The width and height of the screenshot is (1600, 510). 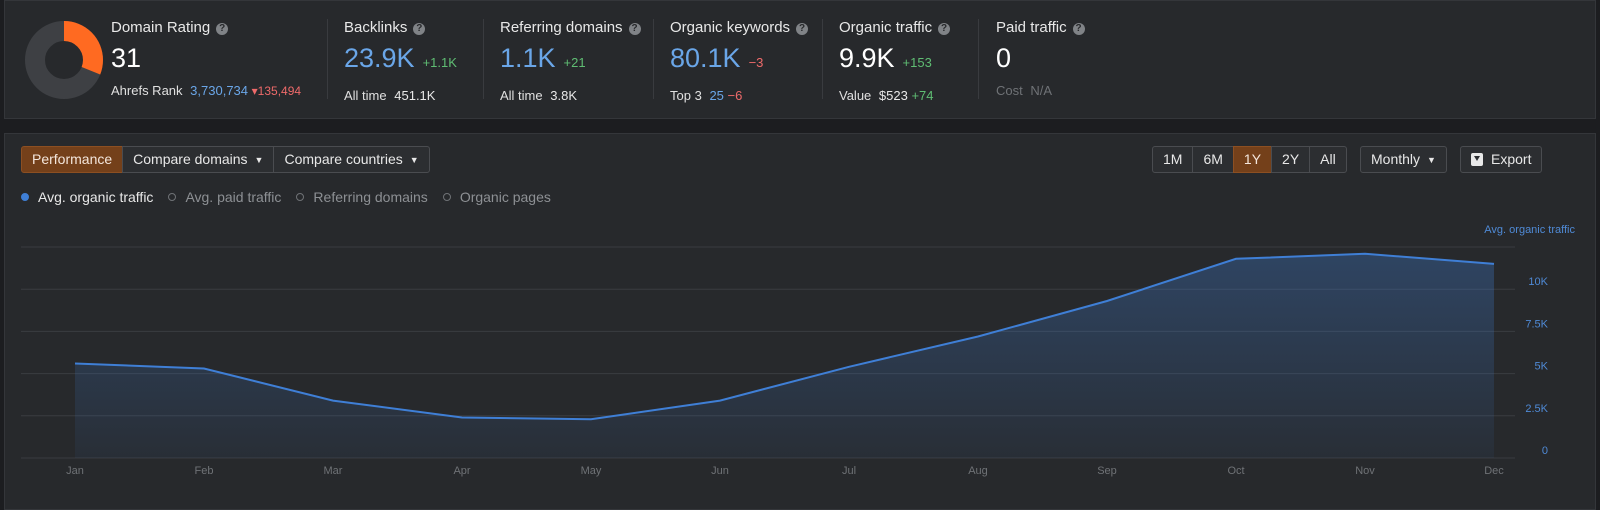 What do you see at coordinates (376, 27) in the screenshot?
I see `backlinks-label: Backlinks` at bounding box center [376, 27].